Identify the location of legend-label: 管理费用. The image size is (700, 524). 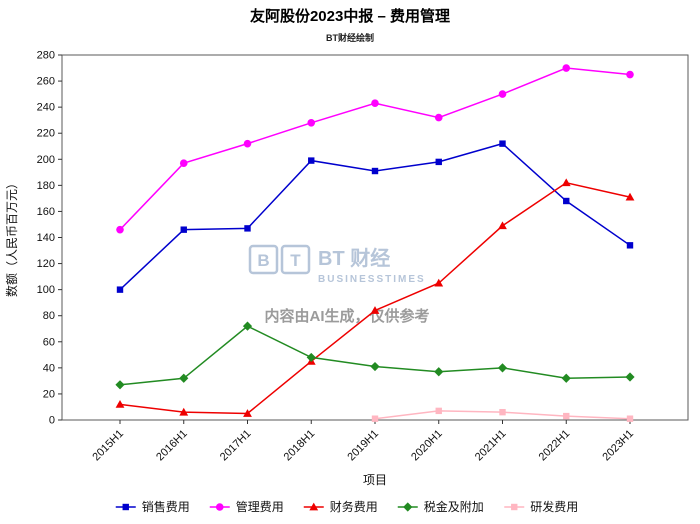
(260, 506).